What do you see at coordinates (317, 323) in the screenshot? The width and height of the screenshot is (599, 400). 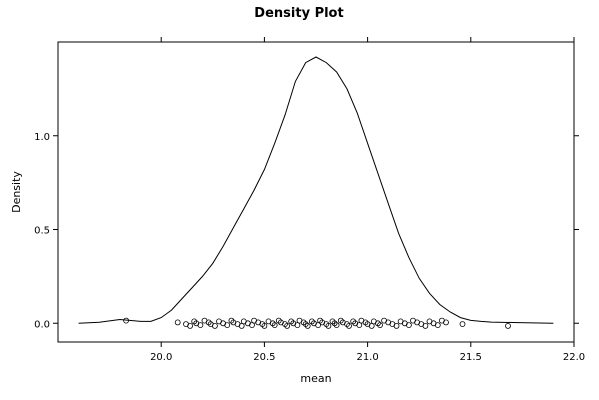 I see `rug-points` at bounding box center [317, 323].